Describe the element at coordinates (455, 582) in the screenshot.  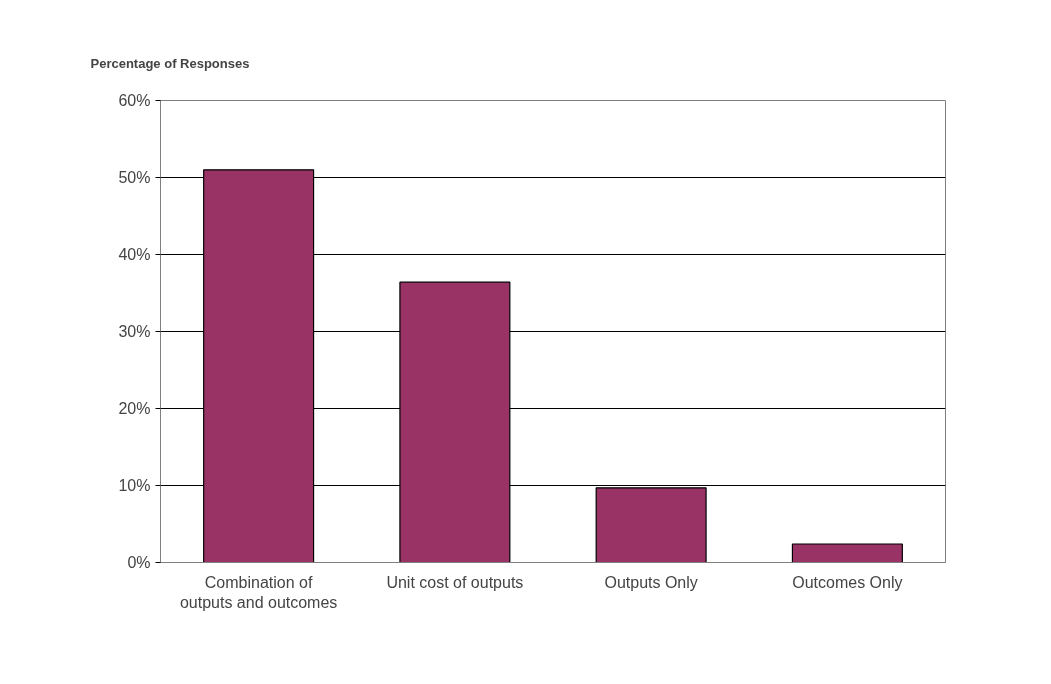
I see `x-tick-label: Unit cost of outputs` at that location.